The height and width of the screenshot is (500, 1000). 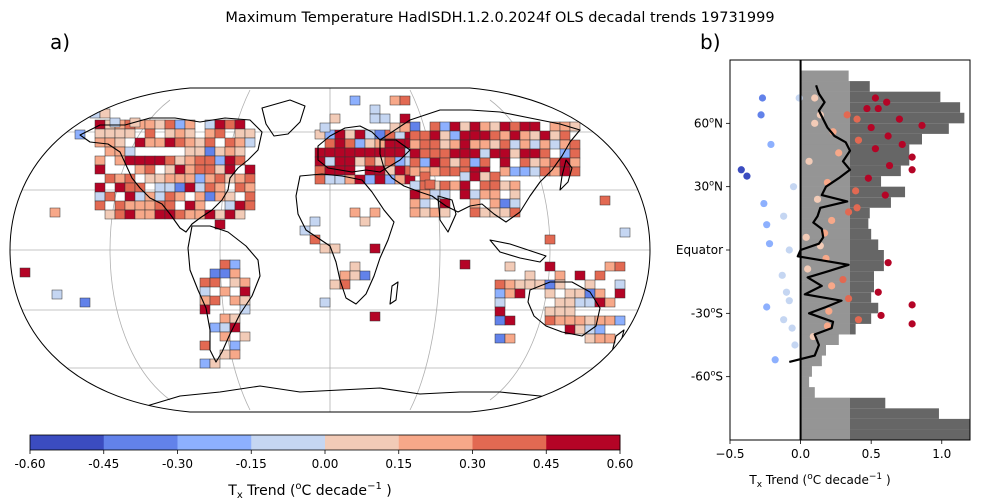 What do you see at coordinates (800, 454) in the screenshot?
I see `x-tick-label: 0.0` at bounding box center [800, 454].